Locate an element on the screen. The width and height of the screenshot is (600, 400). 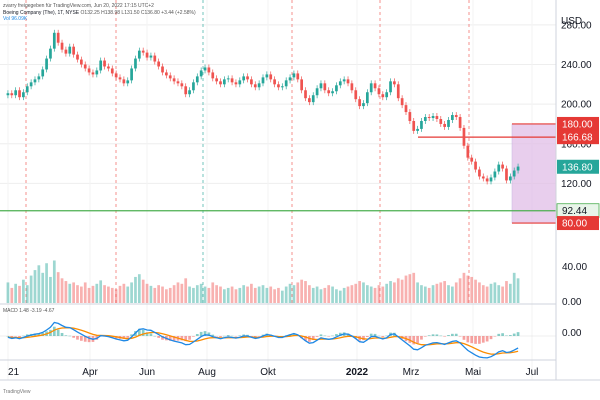
time-axis-label: 21 is located at coordinates (14, 372).